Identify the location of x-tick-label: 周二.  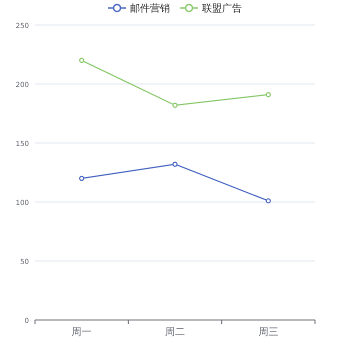
(175, 332).